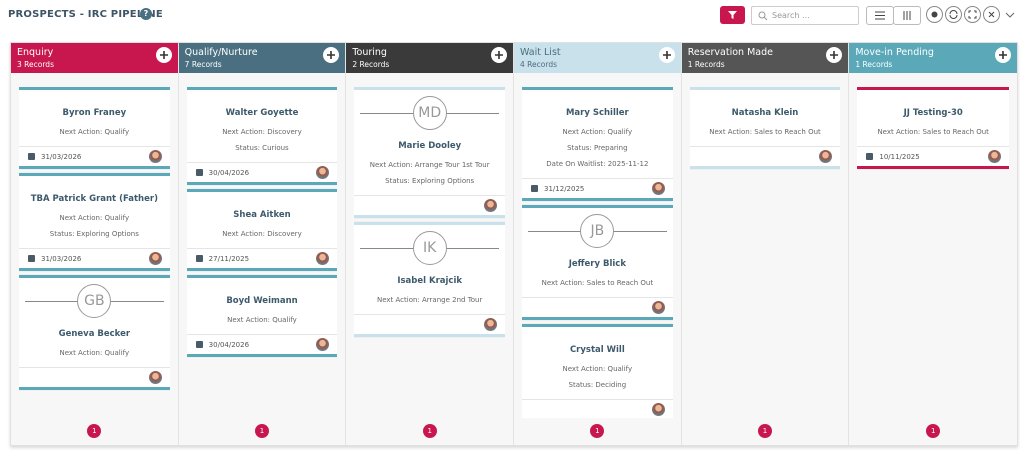 This screenshot has height=460, width=1024. I want to click on avatar-placeholder: JB, so click(597, 232).